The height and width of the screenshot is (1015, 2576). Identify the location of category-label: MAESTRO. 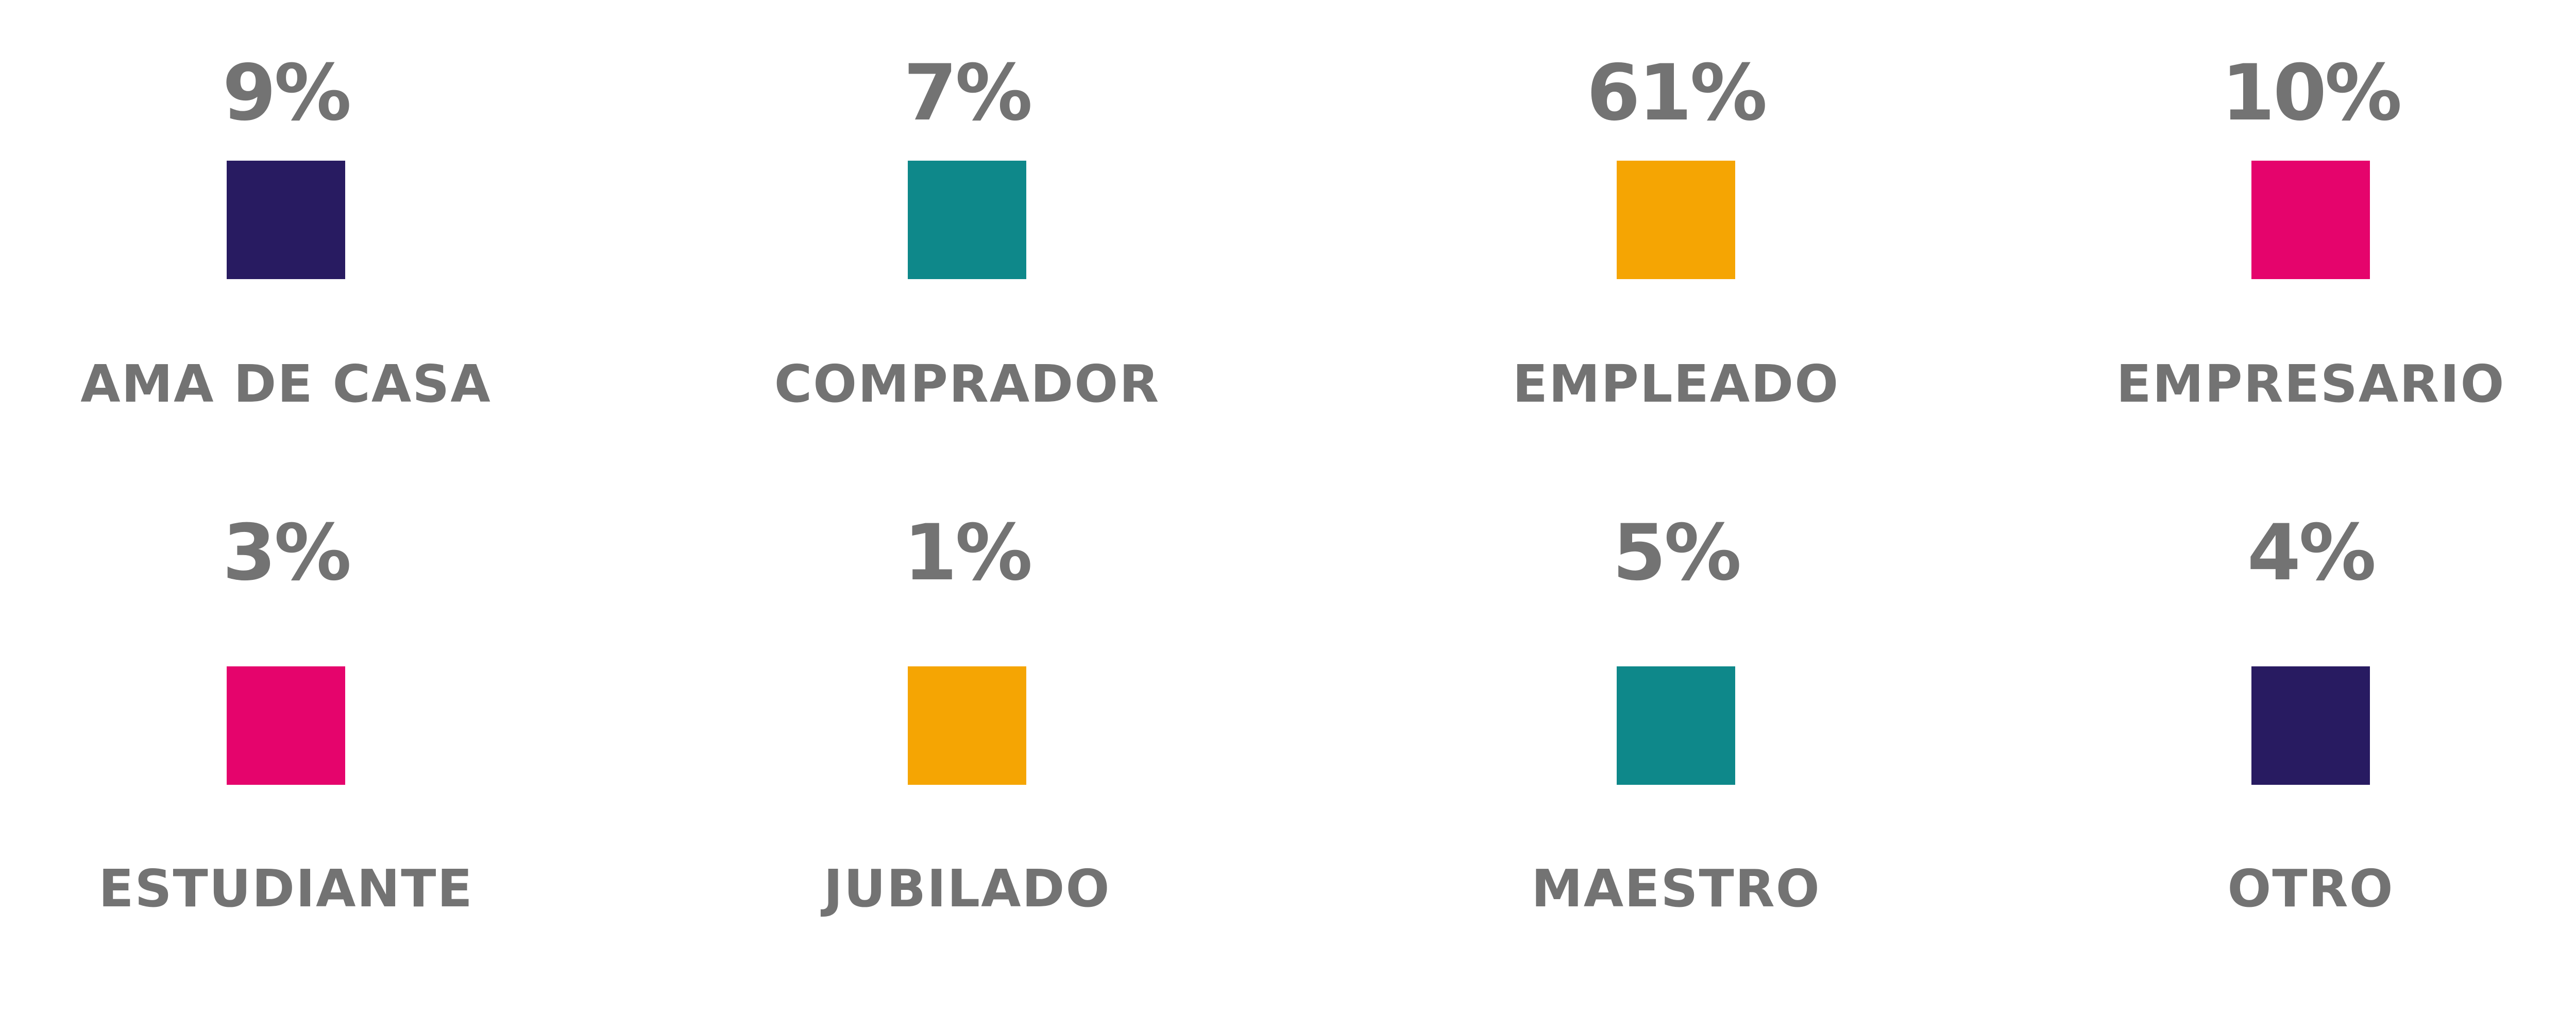
(1675, 888).